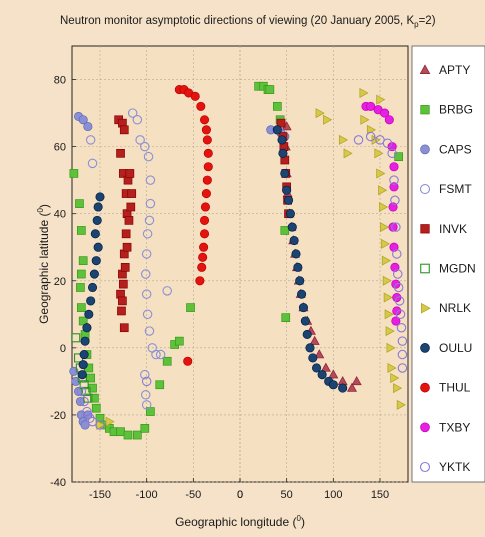 This screenshot has width=485, height=537. I want to click on legend-marker-nrlk, so click(426, 308).